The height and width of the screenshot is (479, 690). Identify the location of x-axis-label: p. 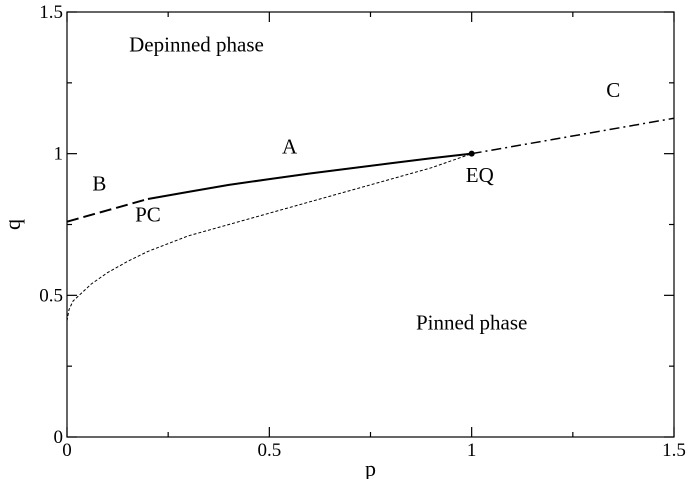
(370, 467).